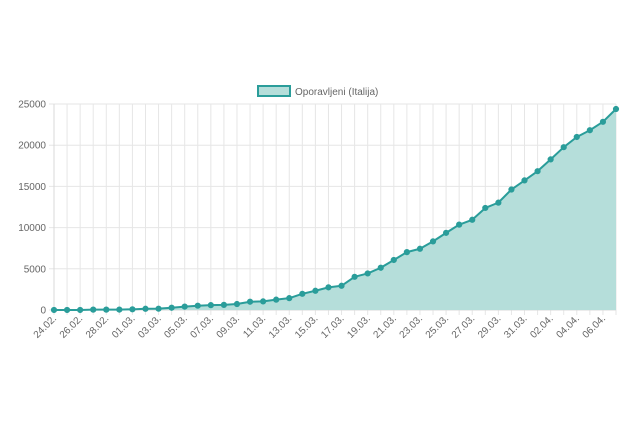  I want to click on x-tick-label: 24.02., so click(45, 326).